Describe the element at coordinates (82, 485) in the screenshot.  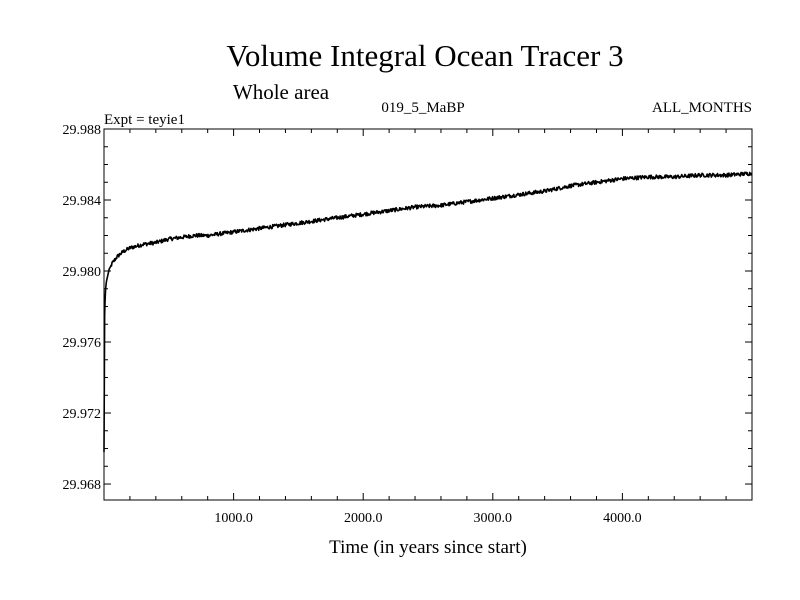
I see `y-tick-label: 29.968` at that location.